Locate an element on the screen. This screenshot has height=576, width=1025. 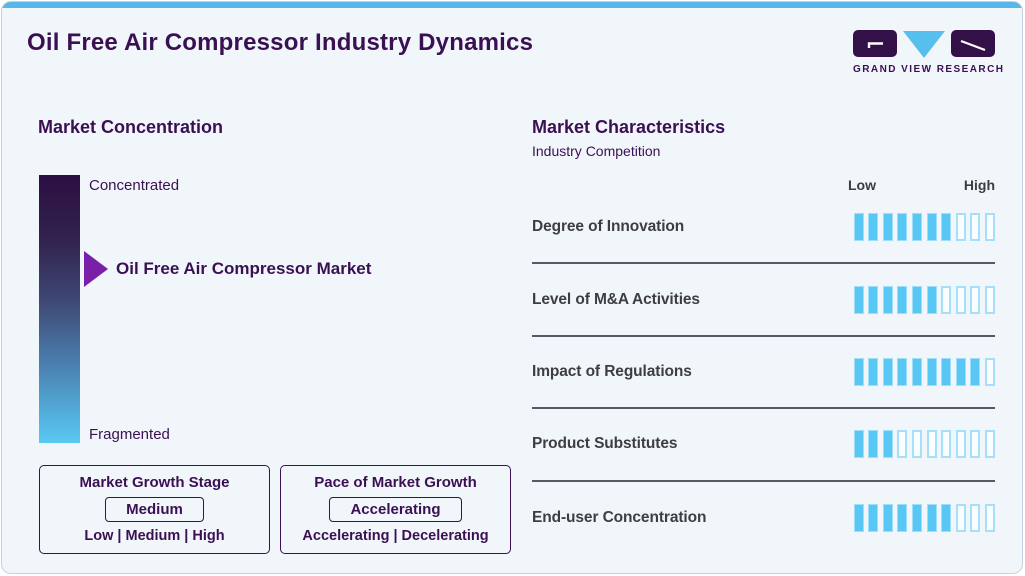
market-concentration-heading: Market Concentration is located at coordinates (131, 127).